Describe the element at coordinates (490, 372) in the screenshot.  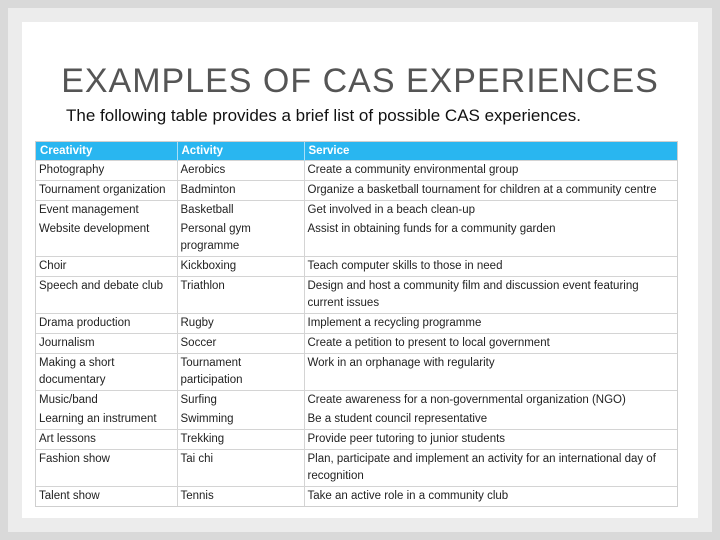
I see `service-cell: Work in an orphanage with regularity` at that location.